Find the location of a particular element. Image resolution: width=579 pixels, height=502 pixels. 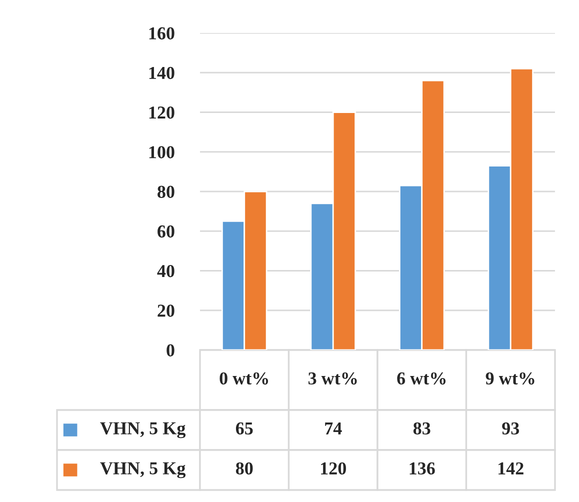

data-label: 136 is located at coordinates (422, 468).